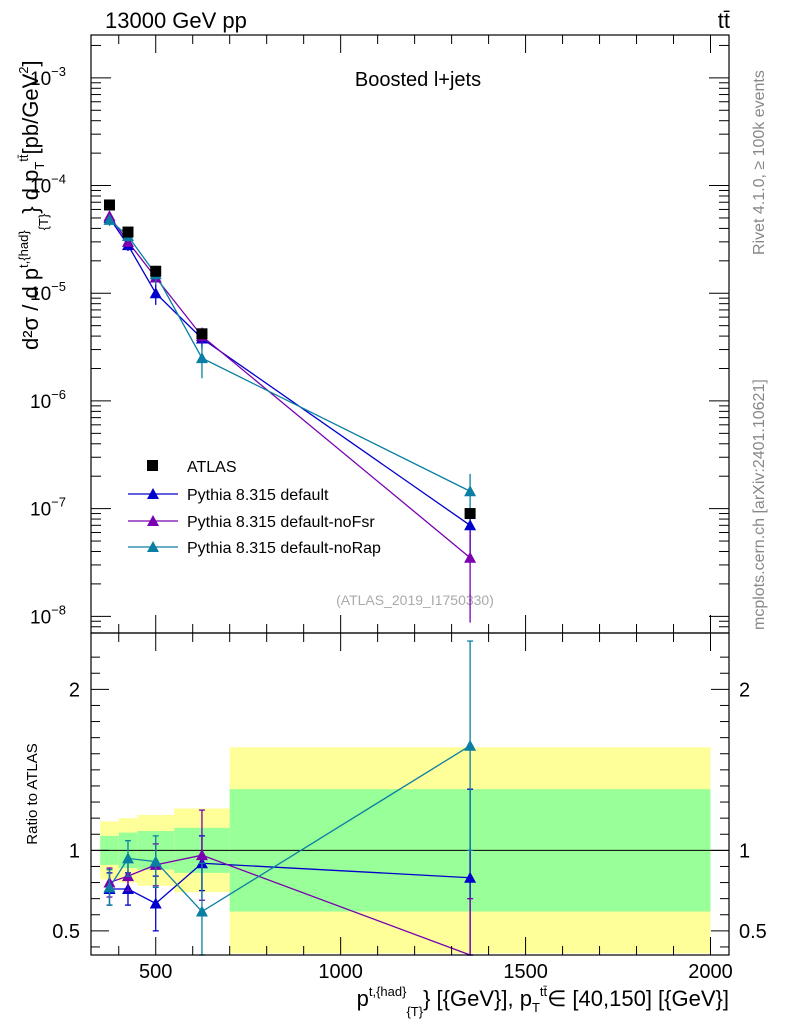 This screenshot has height=1024, width=786. I want to click on energy-label: 13000 GeV pp, so click(176, 20).